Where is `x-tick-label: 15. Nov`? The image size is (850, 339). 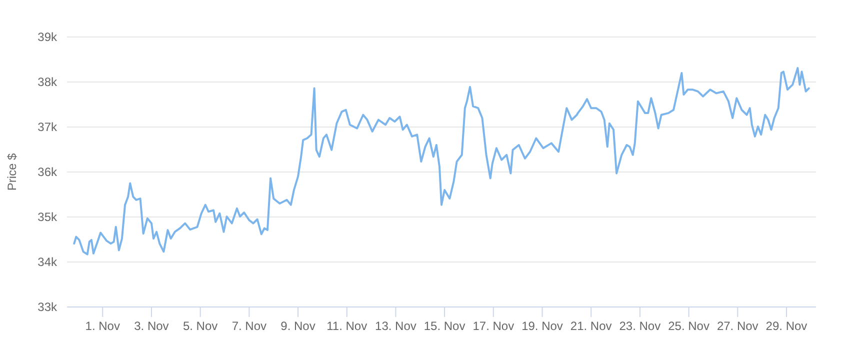 x-tick-label: 15. Nov is located at coordinates (445, 326).